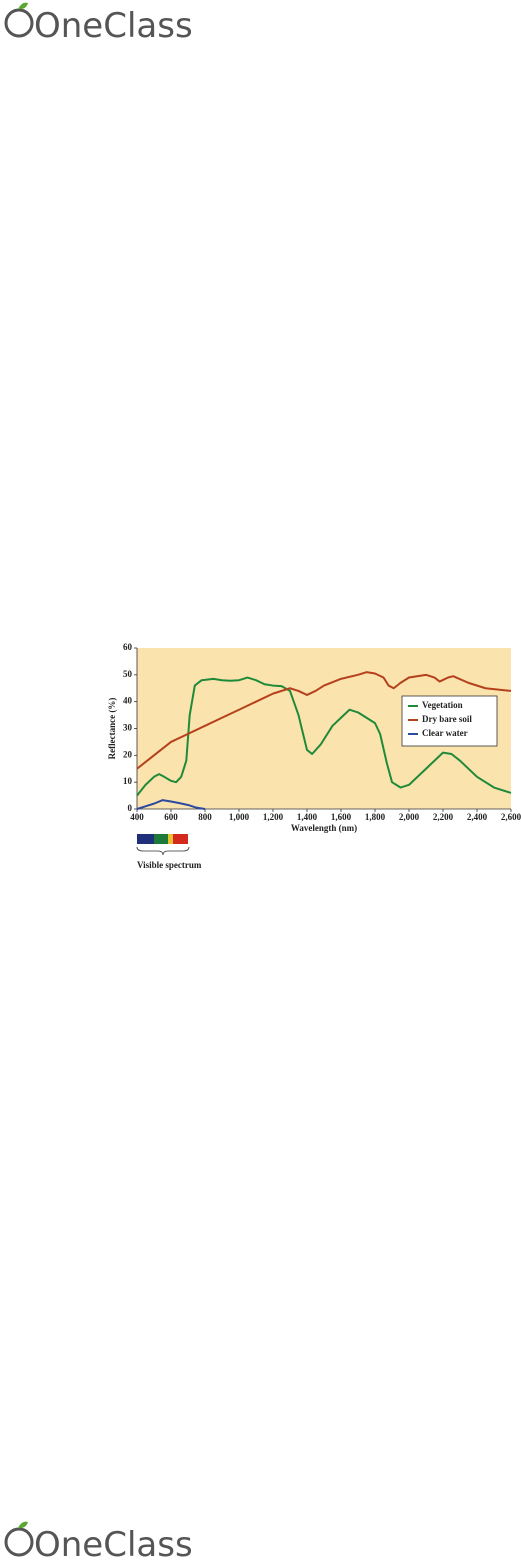 This screenshot has height=1561, width=521. I want to click on spectrum-green, so click(161, 839).